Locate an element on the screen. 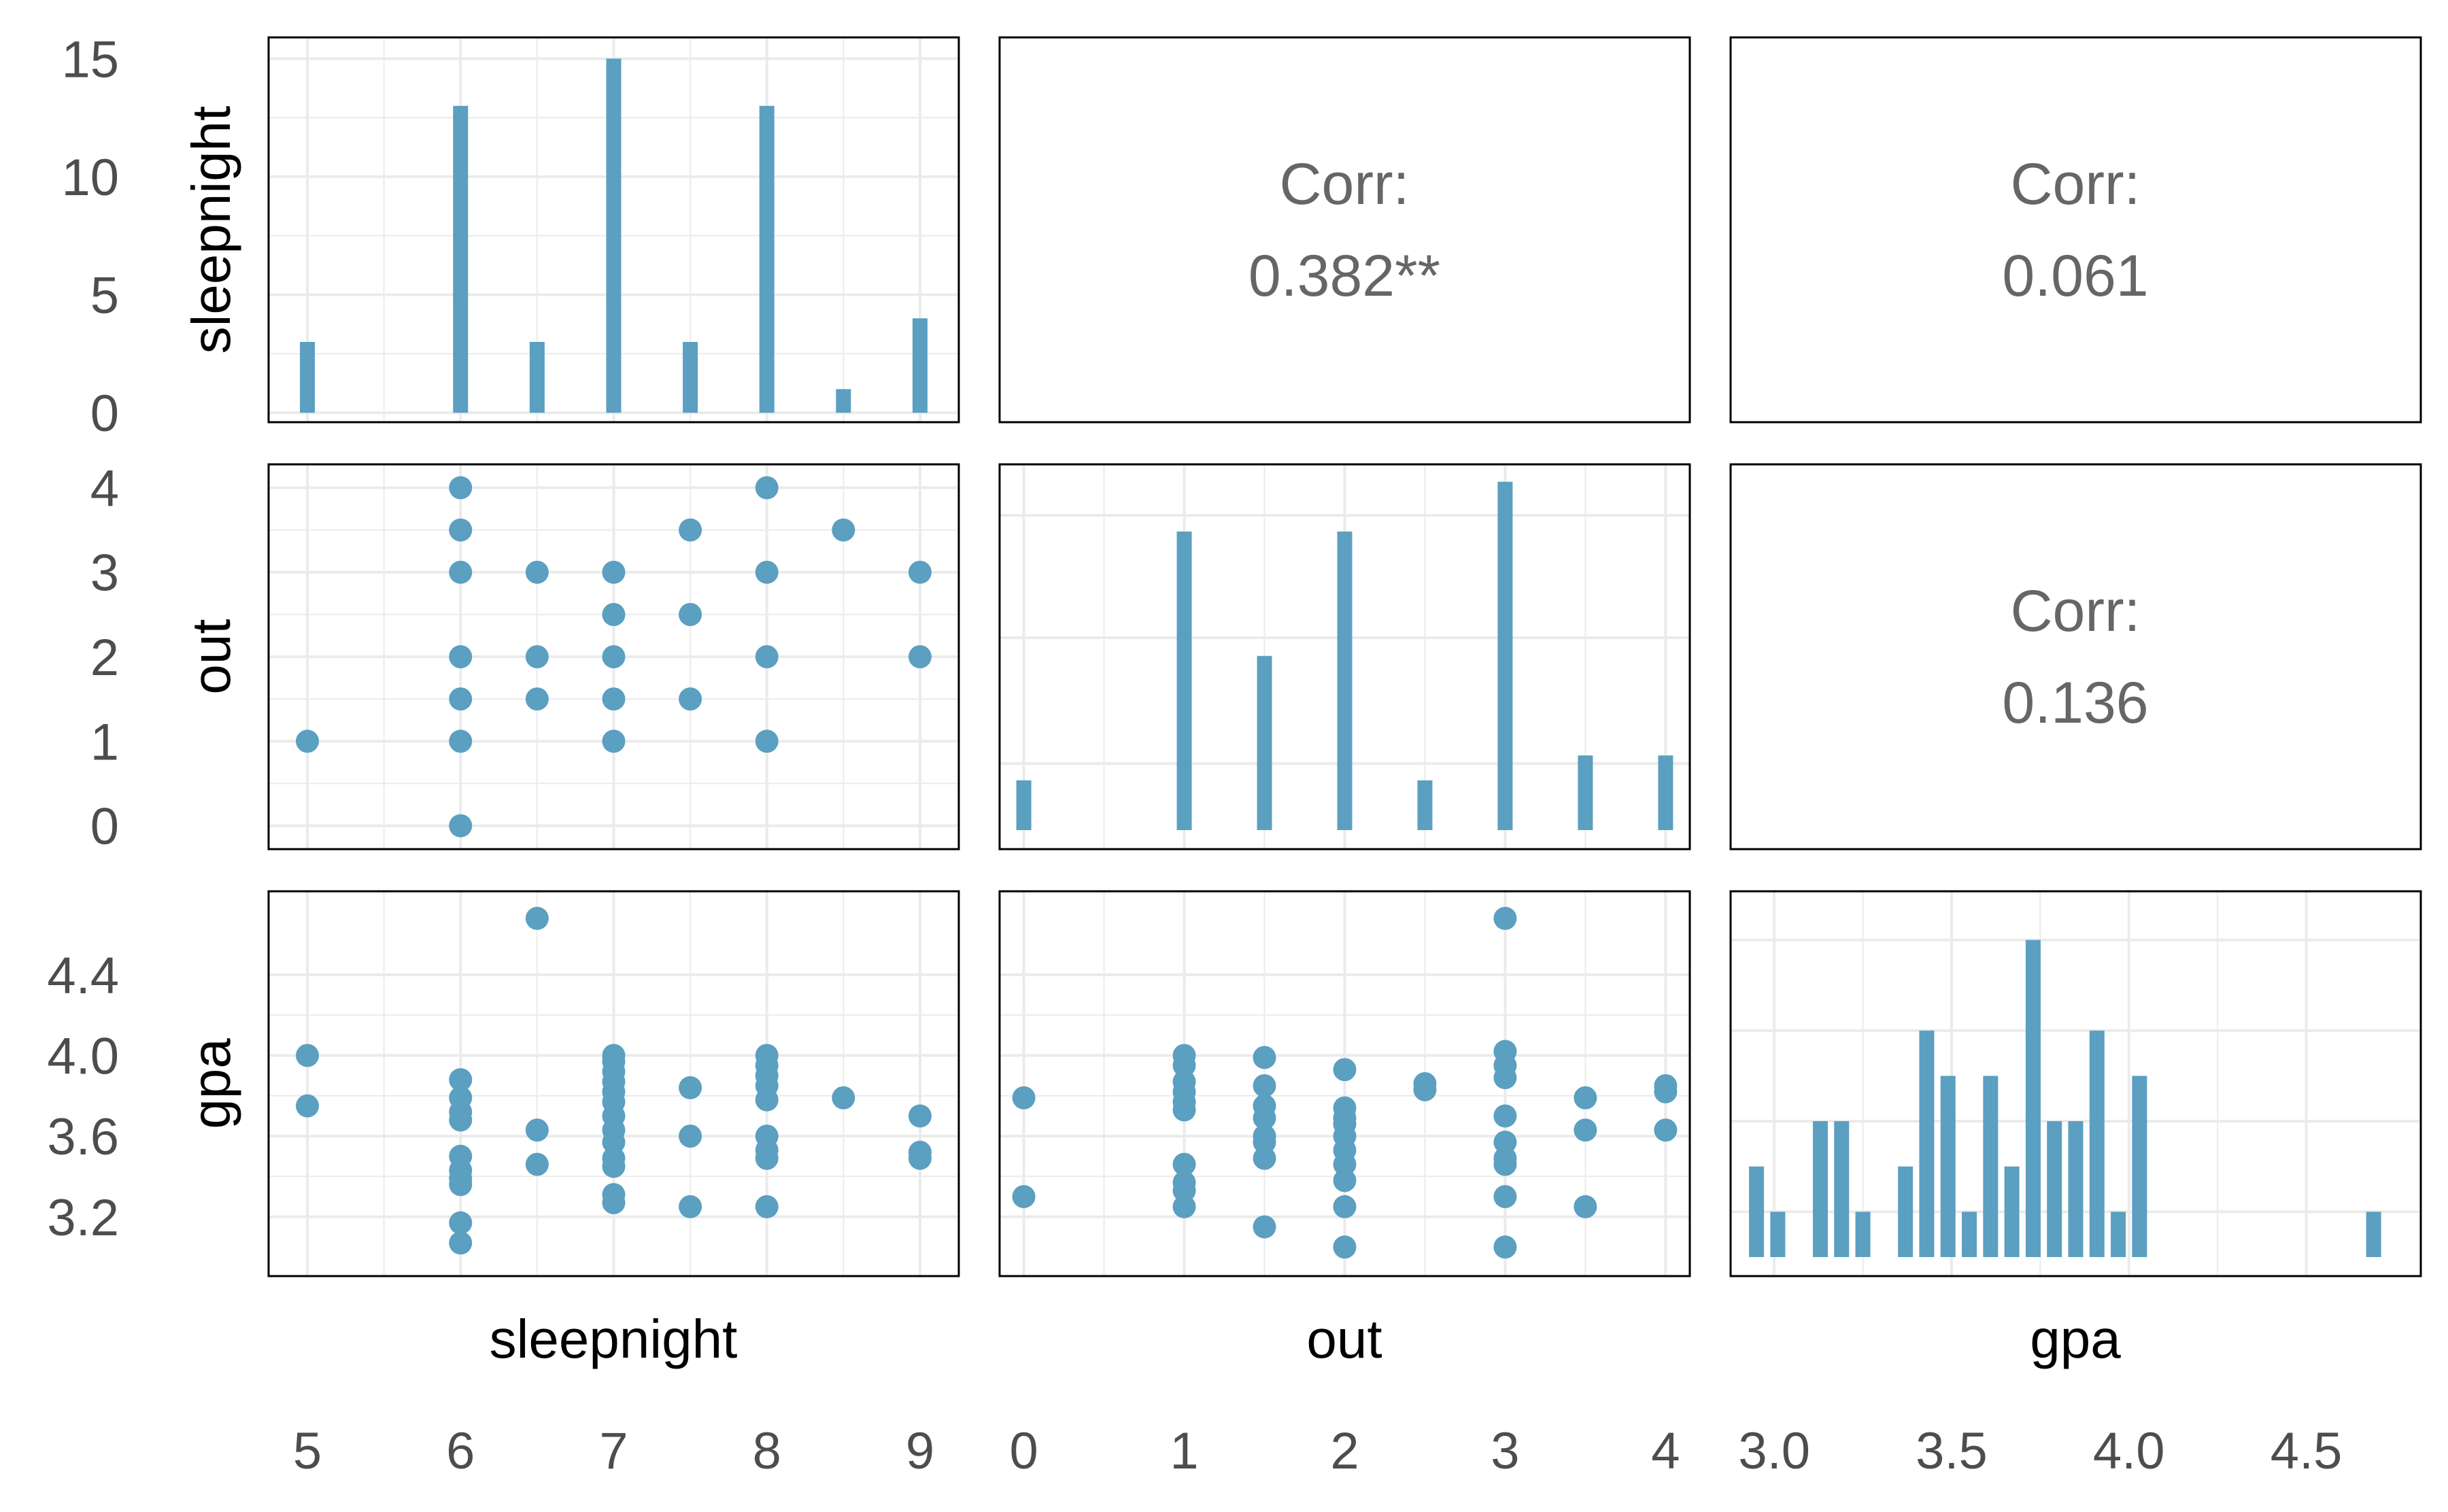  y-tick-label-out: 4 is located at coordinates (105, 489).